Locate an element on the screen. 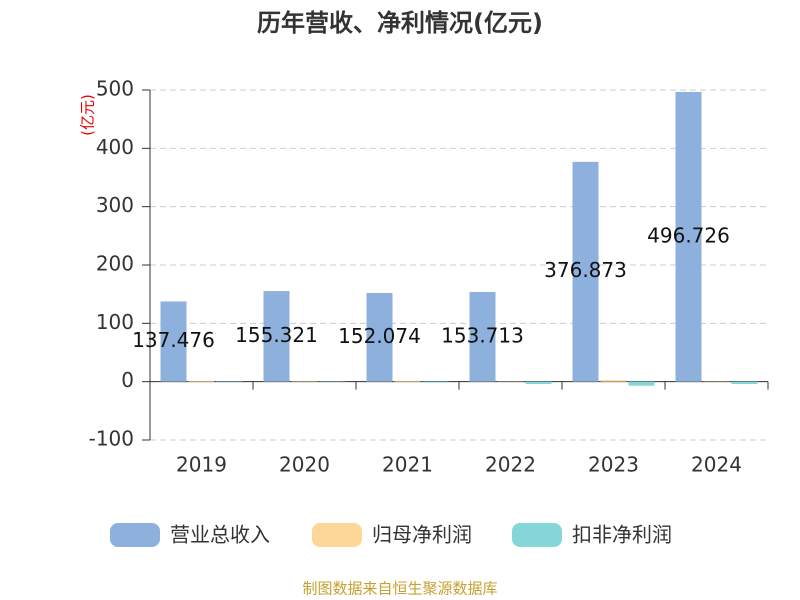 The height and width of the screenshot is (600, 800). y-tick-label: 100 is located at coordinates (115, 322).